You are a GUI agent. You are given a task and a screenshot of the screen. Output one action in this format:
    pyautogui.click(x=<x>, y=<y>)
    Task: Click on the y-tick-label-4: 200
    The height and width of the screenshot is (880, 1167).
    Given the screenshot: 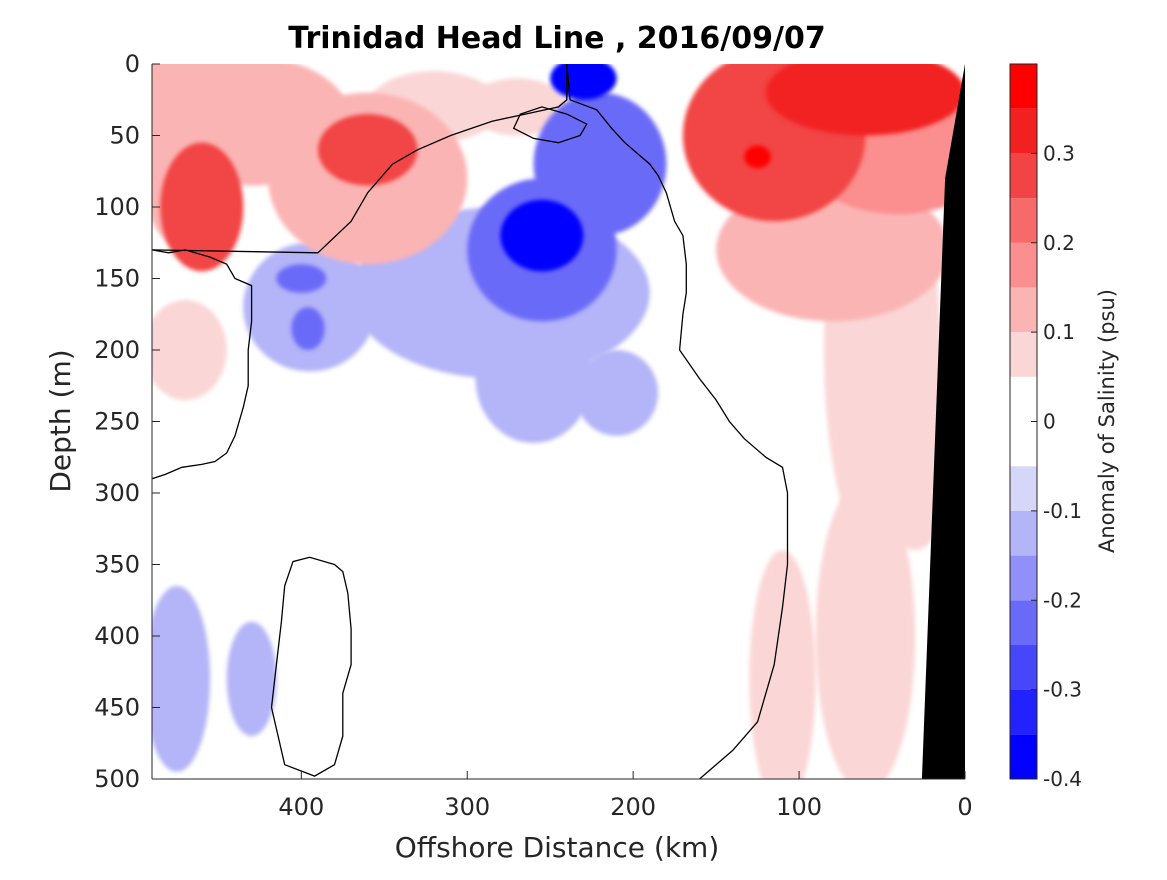 What is the action you would take?
    pyautogui.click(x=117, y=350)
    